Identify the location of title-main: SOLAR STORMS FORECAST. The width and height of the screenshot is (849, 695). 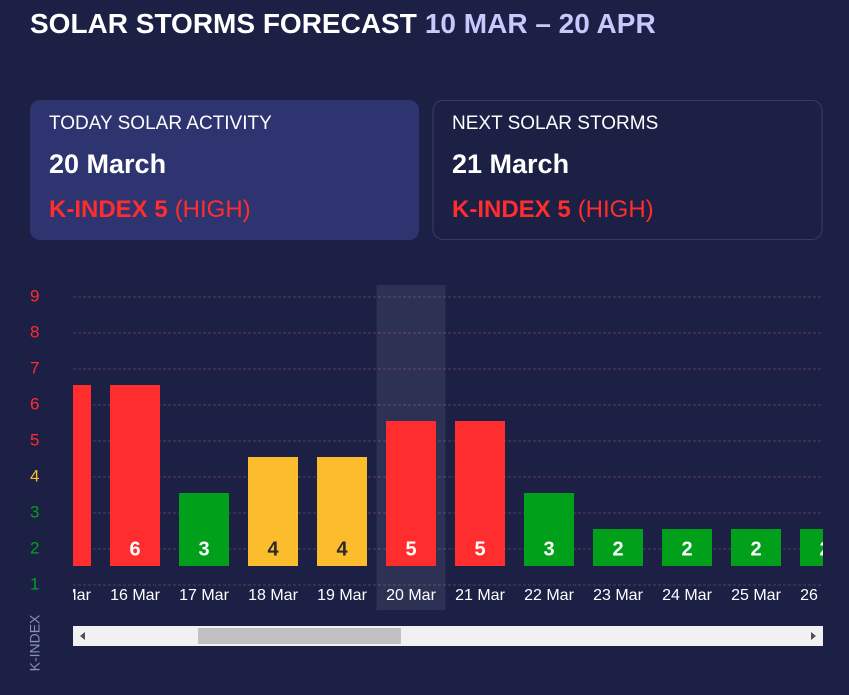
(223, 23).